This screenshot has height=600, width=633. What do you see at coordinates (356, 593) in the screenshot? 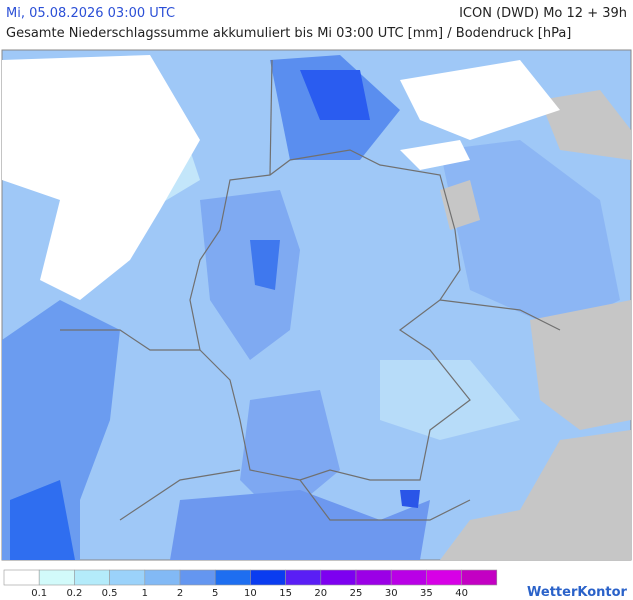
I see `legend-label: 25` at bounding box center [356, 593].